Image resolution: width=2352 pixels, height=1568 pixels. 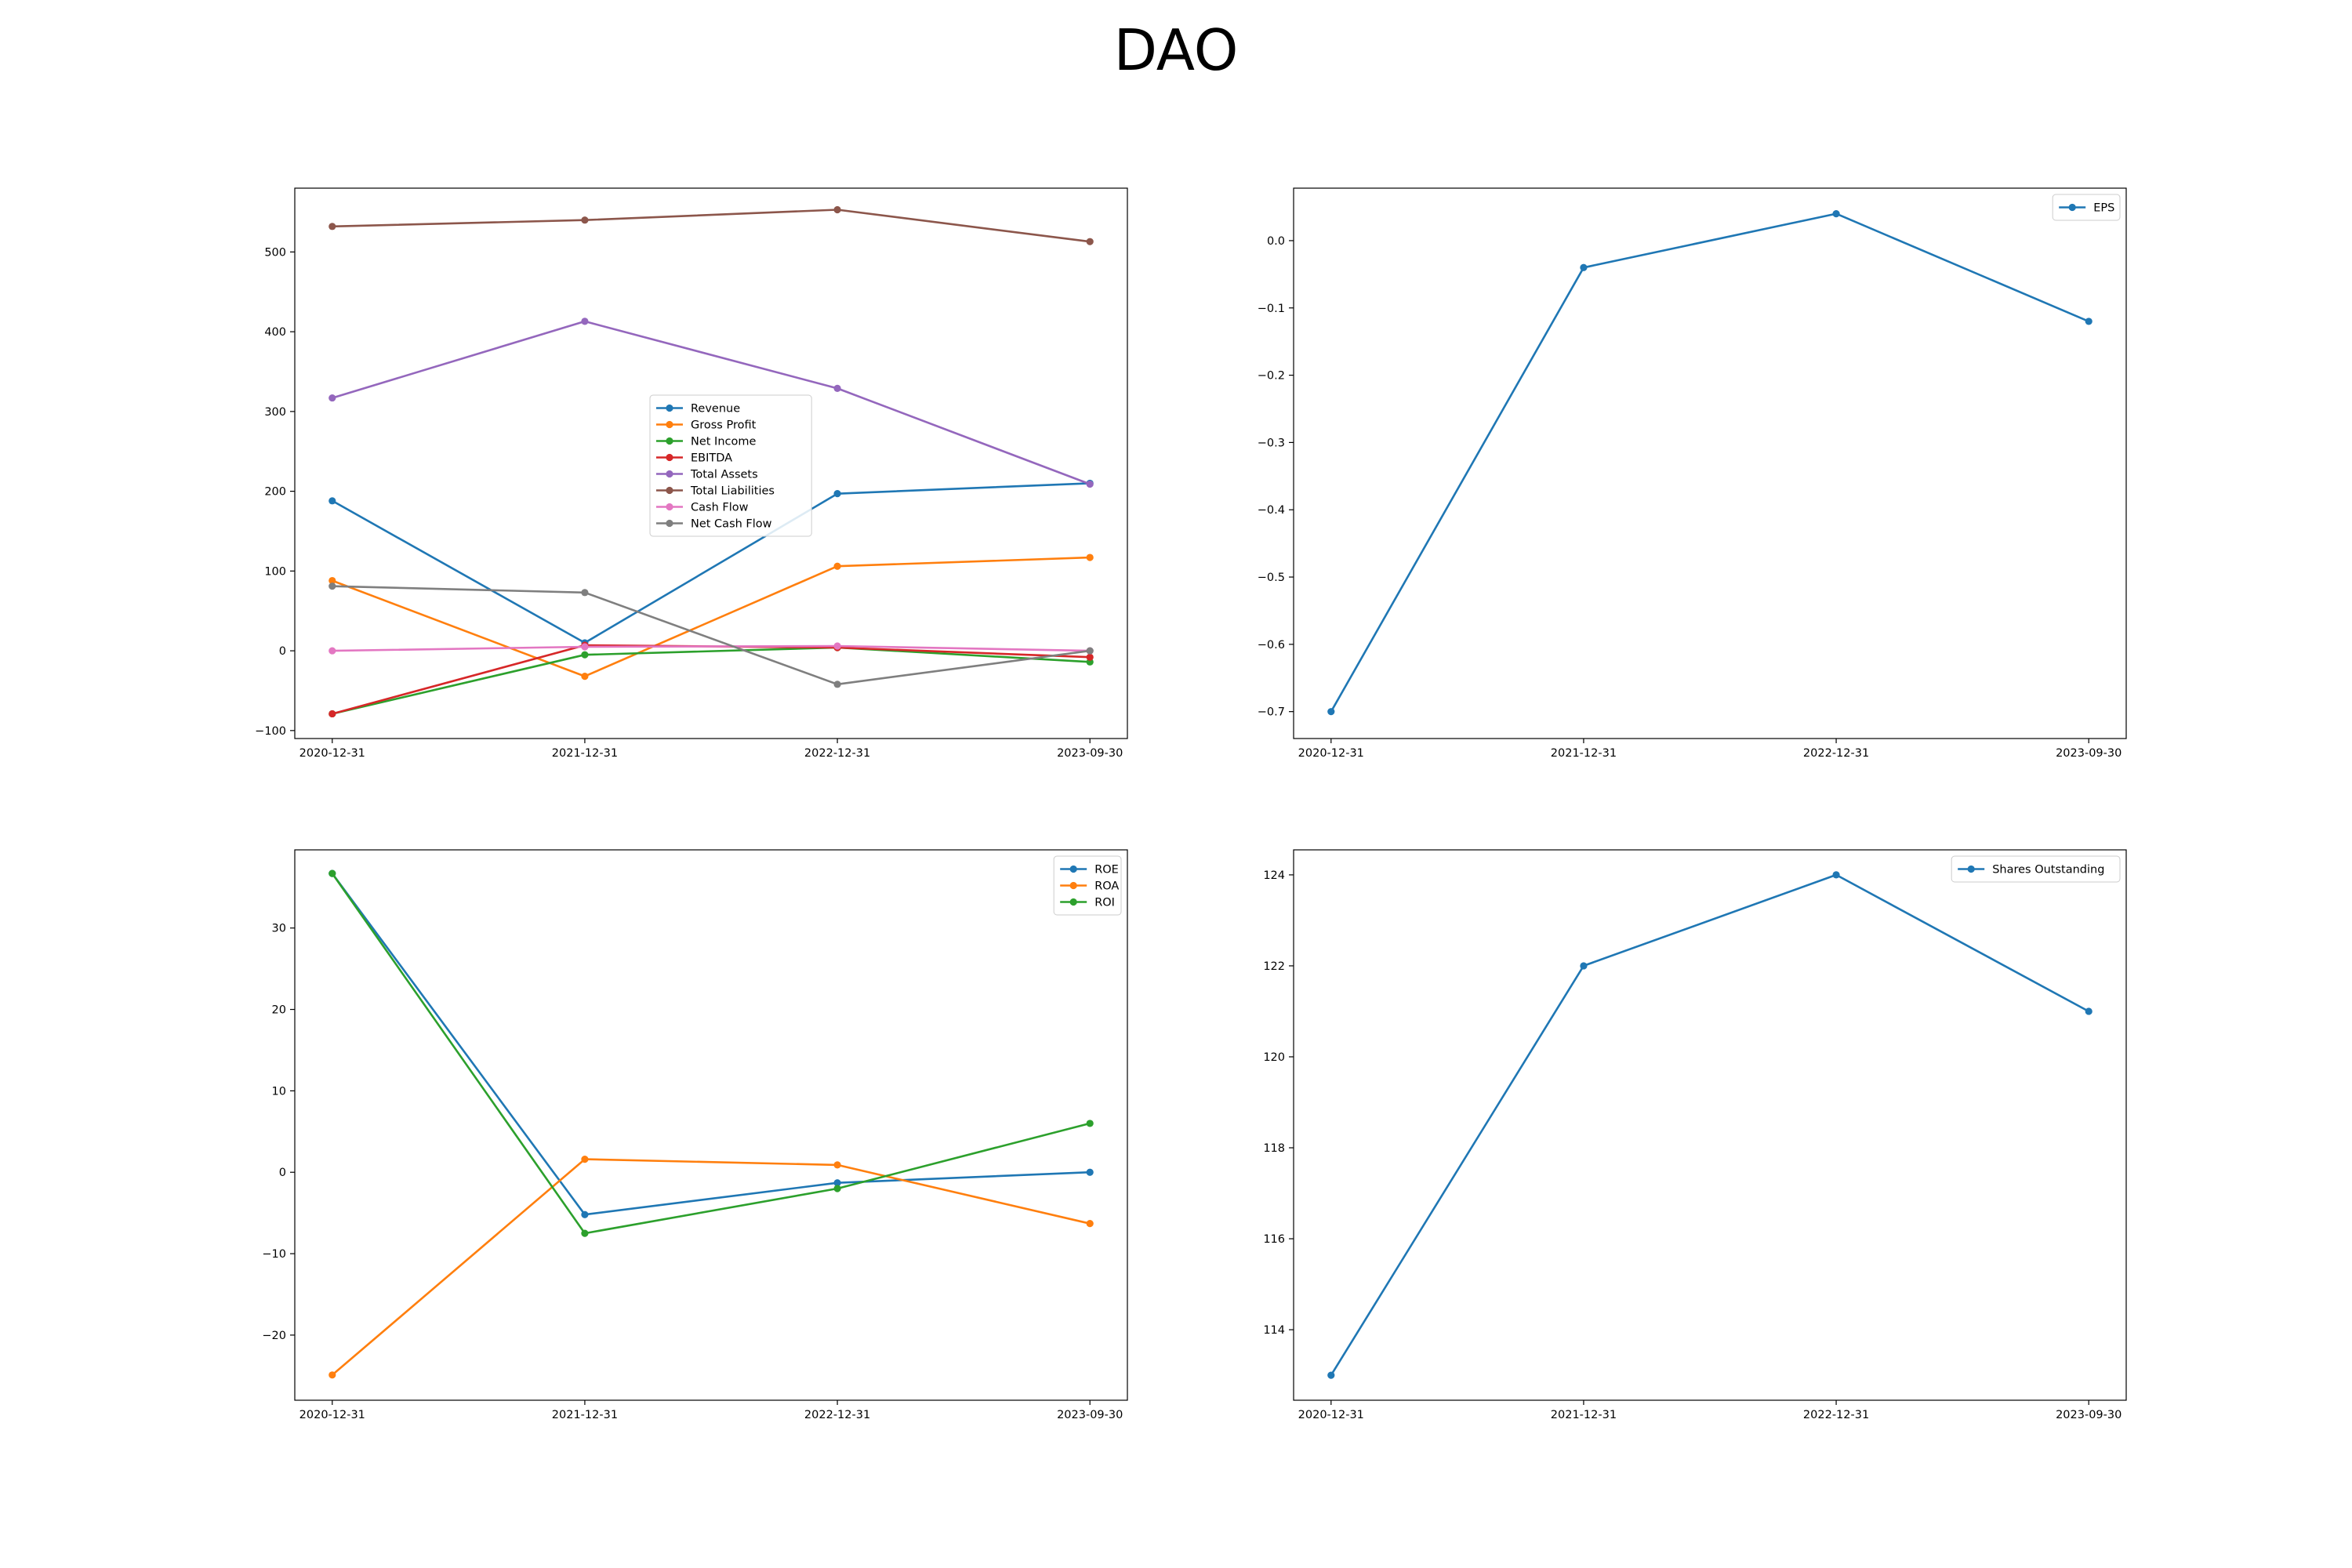 I want to click on legend-label: Revenue, so click(x=715, y=409).